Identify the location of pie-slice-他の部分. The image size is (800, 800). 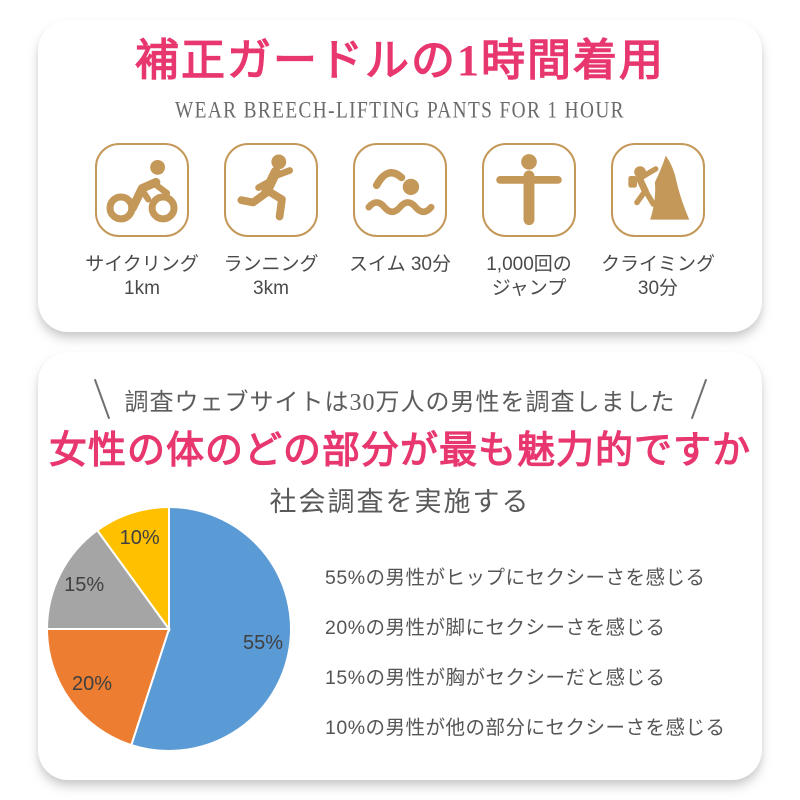
(132, 569).